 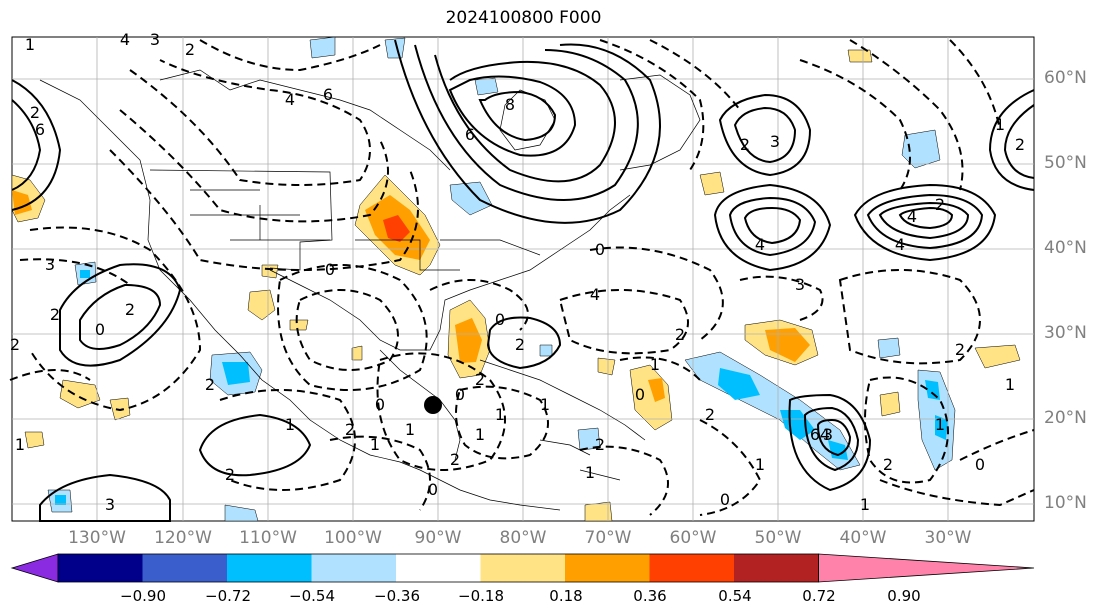 What do you see at coordinates (1065, 418) in the screenshot?
I see `lat-label: 20°N` at bounding box center [1065, 418].